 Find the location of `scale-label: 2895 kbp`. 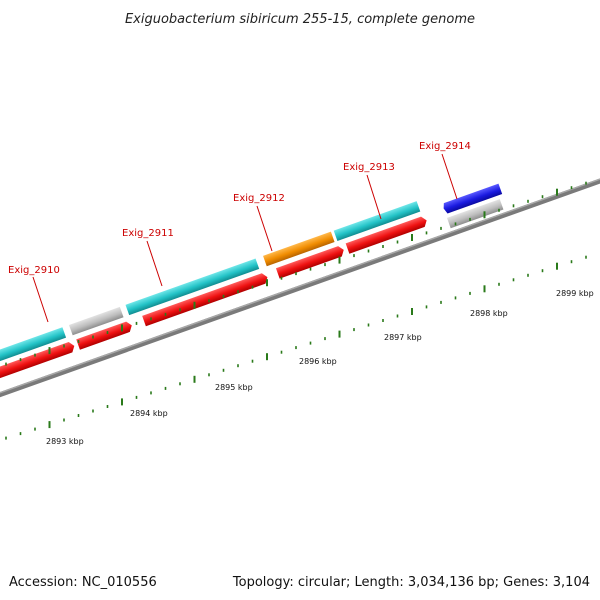

scale-label: 2895 kbp is located at coordinates (234, 387).